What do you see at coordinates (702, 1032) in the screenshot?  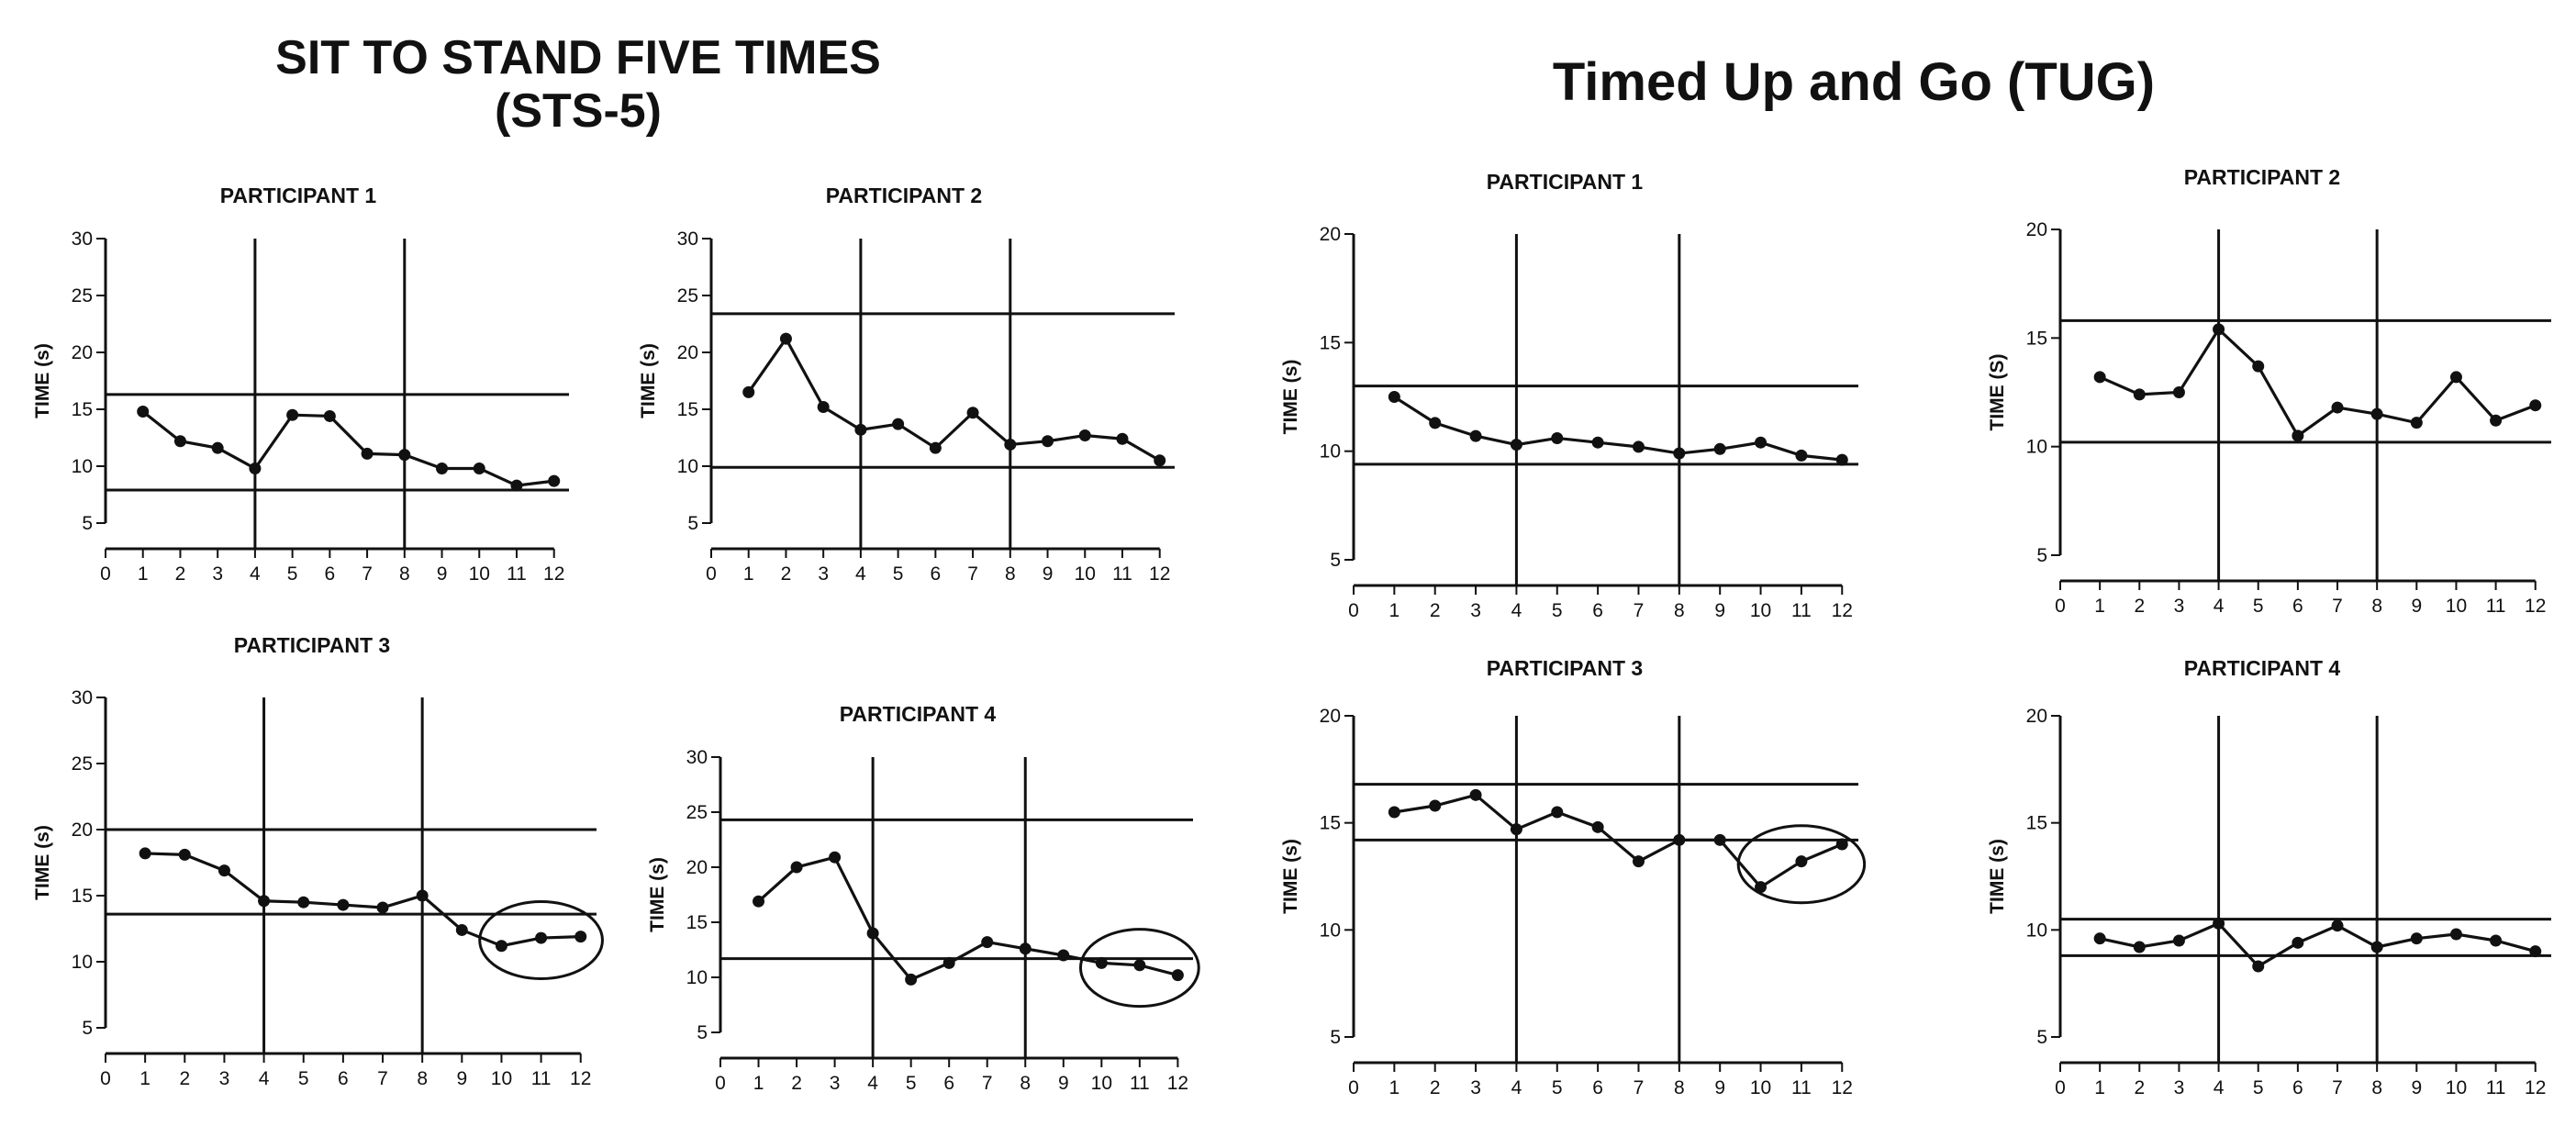 I see `y-tick-label: 5` at bounding box center [702, 1032].